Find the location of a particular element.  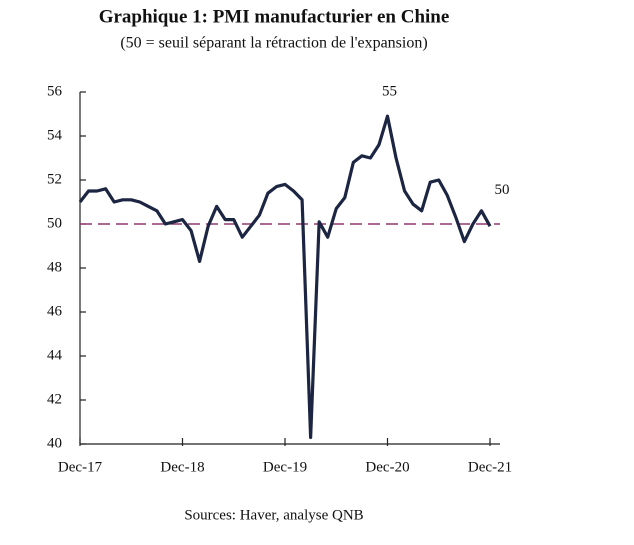

source-note: Sources: Haver, analyse QNB is located at coordinates (273, 515).